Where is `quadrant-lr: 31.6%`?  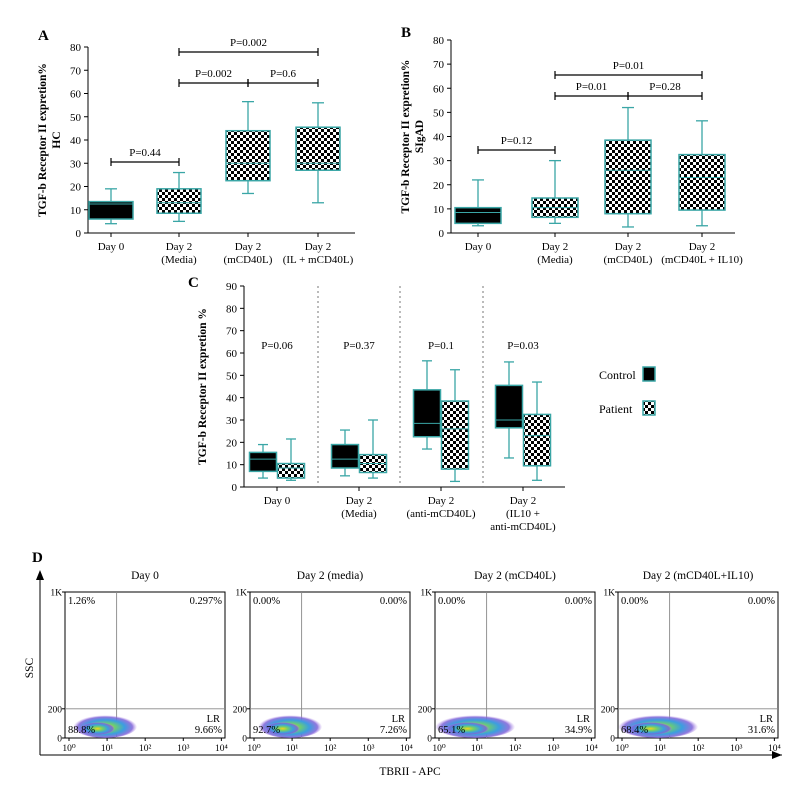 quadrant-lr: 31.6% is located at coordinates (761, 730).